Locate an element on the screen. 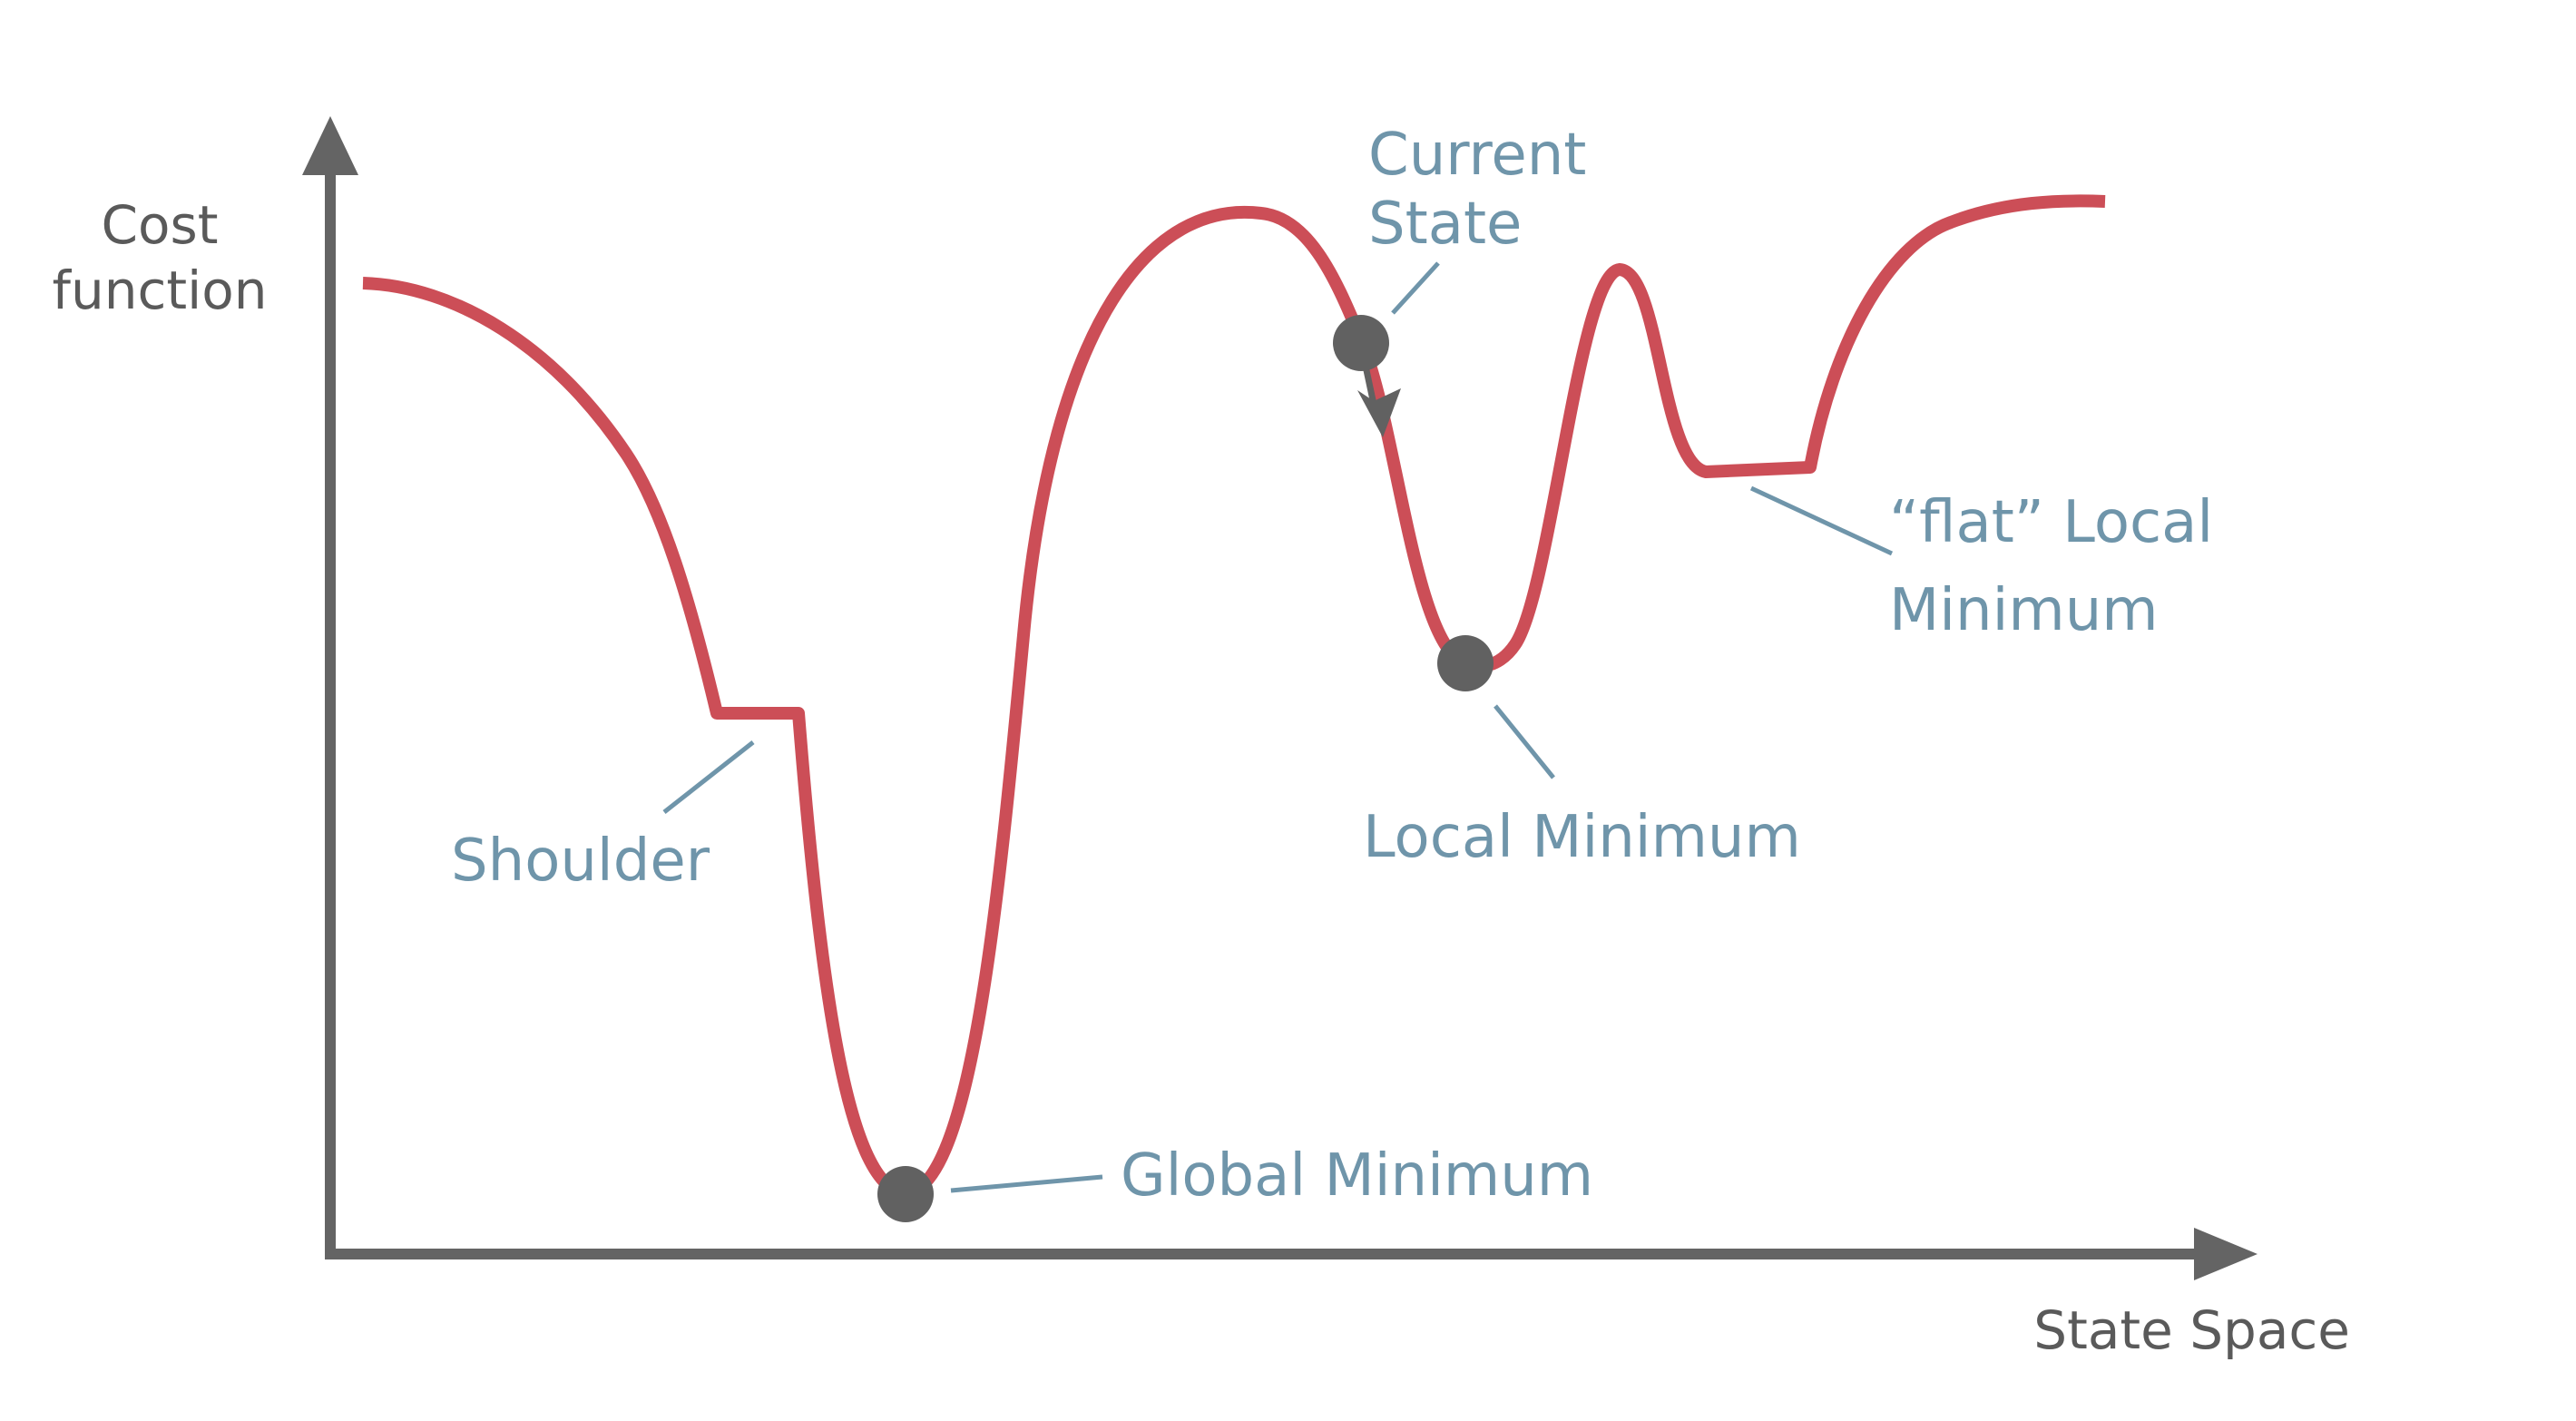 The image size is (2576, 1421). x-axis-arrowhead is located at coordinates (2226, 1254).